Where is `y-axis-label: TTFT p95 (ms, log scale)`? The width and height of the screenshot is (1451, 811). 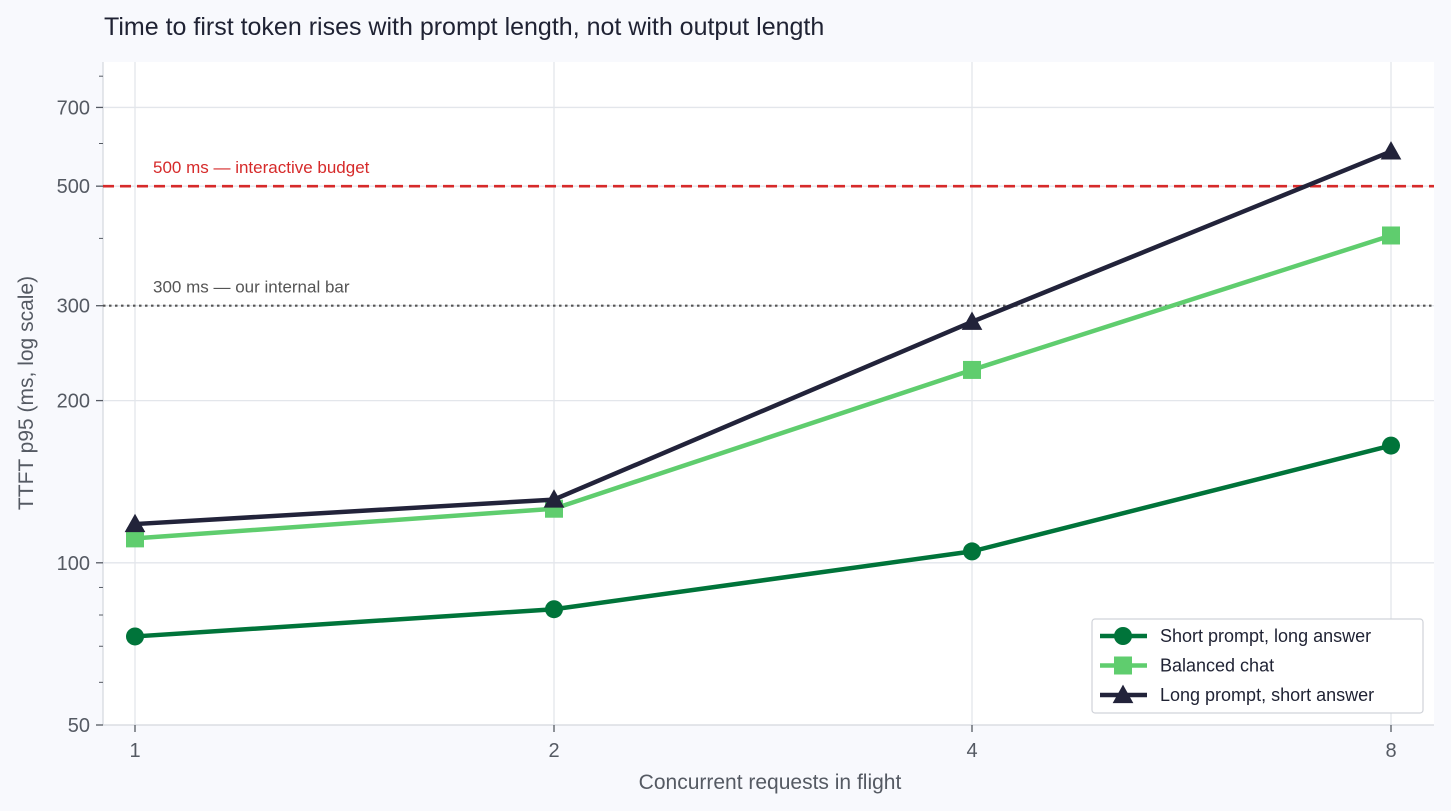
y-axis-label: TTFT p95 (ms, log scale) is located at coordinates (26, 393).